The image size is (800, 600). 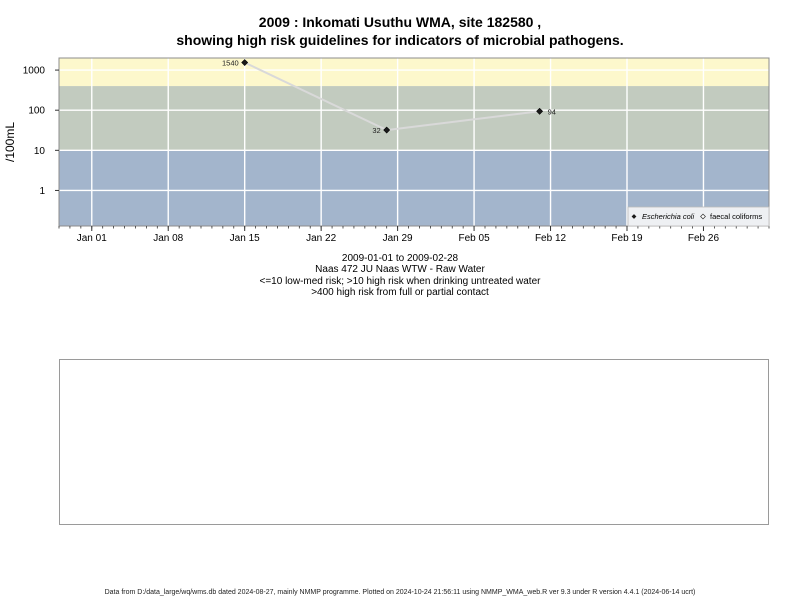 What do you see at coordinates (321, 238) in the screenshot?
I see `x-tick-label-3: Jan 22` at bounding box center [321, 238].